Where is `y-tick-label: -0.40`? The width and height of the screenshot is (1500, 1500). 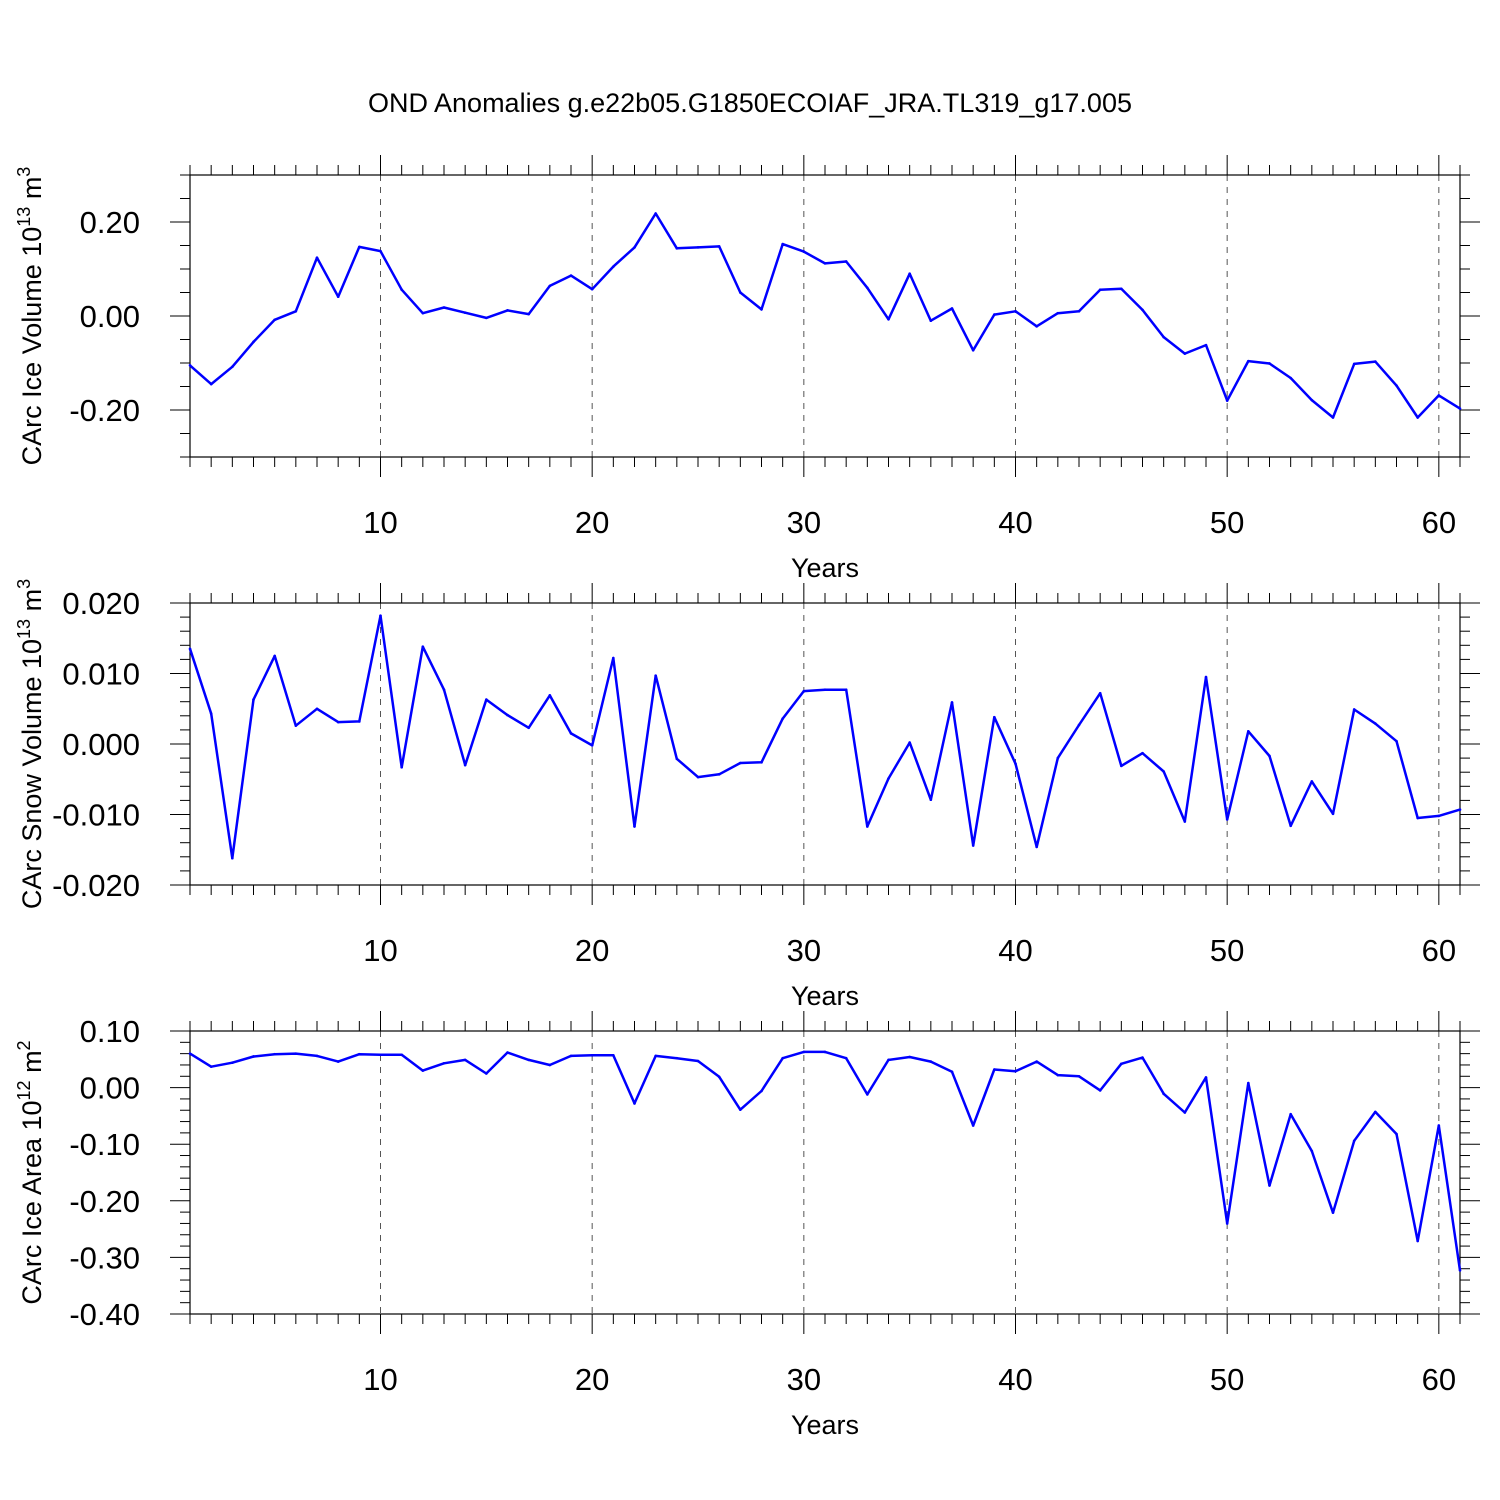
y-tick-label: -0.40 is located at coordinates (104, 1314).